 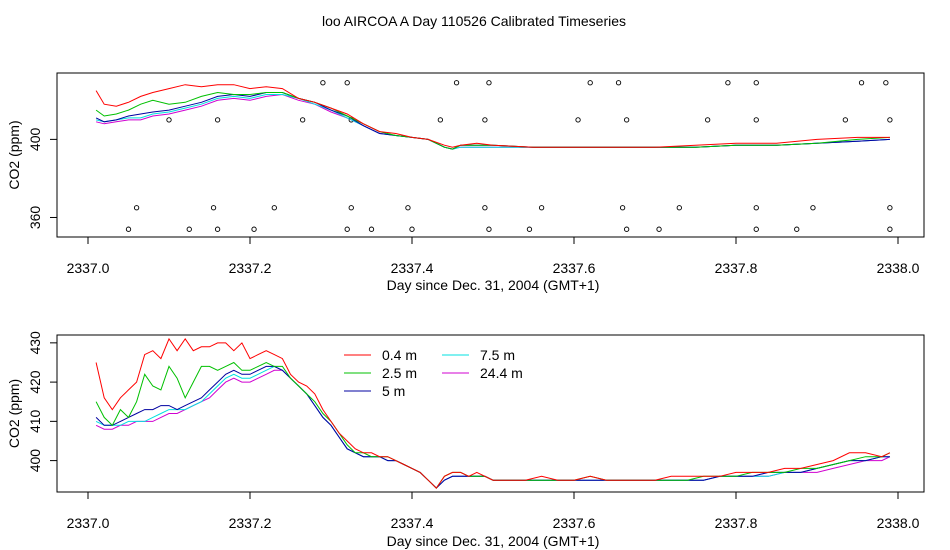 What do you see at coordinates (393, 391) in the screenshot?
I see `legend-label: 5 m` at bounding box center [393, 391].